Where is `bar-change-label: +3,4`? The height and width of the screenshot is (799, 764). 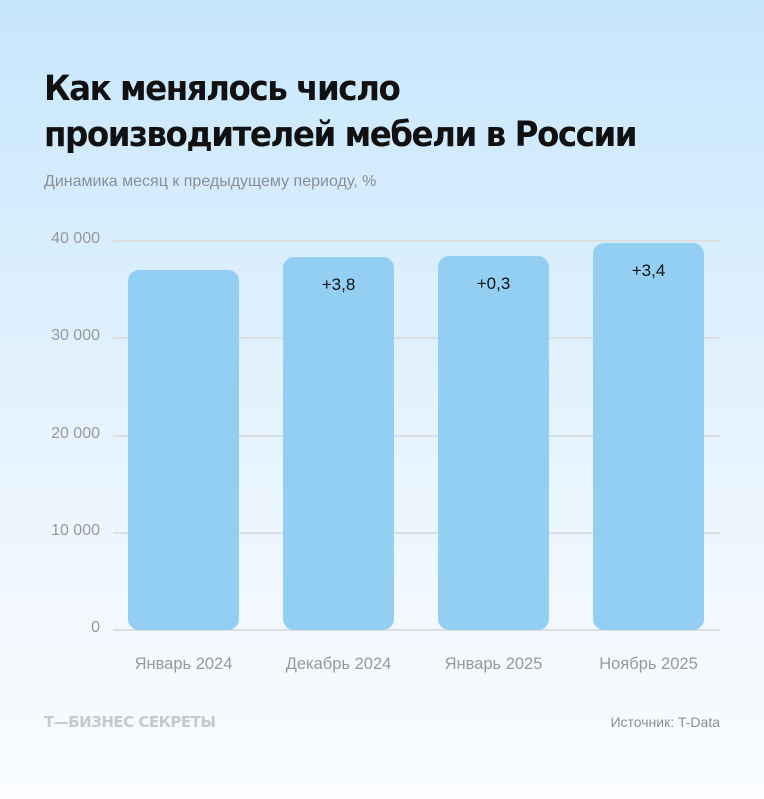
bar-change-label: +3,4 is located at coordinates (648, 270).